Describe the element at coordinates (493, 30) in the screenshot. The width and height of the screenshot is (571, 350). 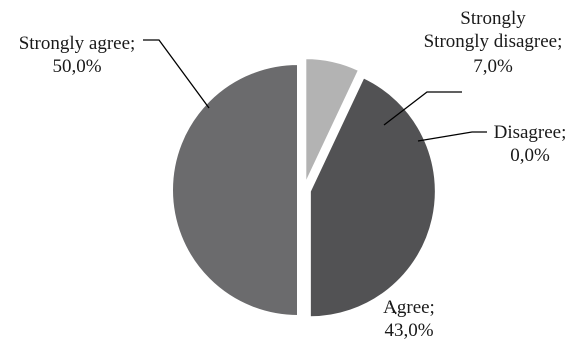
I see `label-strongly-disagree-name: Strongly Strongly disagree;` at that location.